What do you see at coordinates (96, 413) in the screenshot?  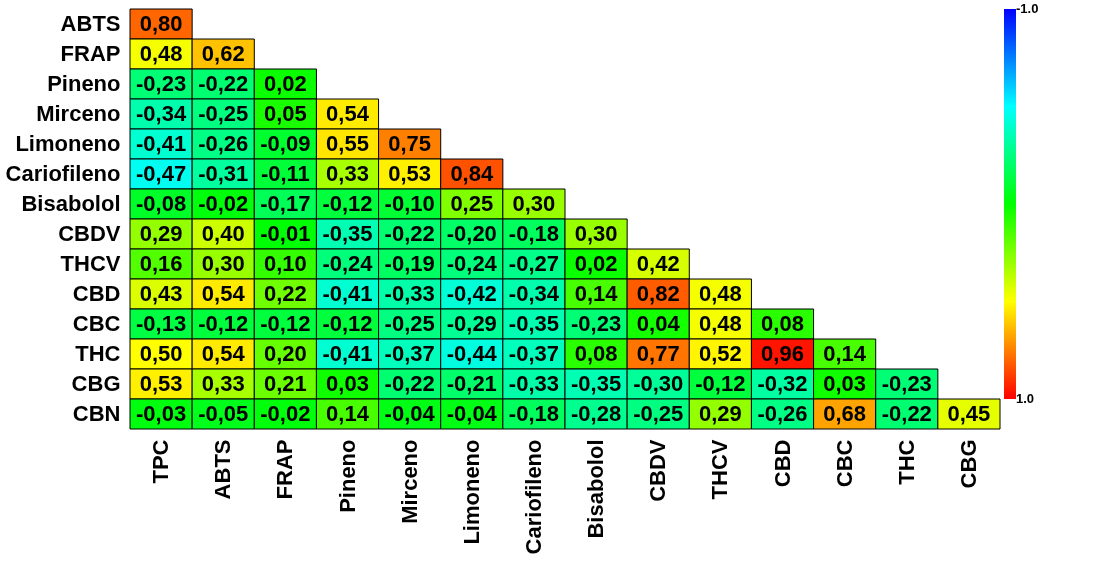 I see `y-tick-label: CBN` at bounding box center [96, 413].